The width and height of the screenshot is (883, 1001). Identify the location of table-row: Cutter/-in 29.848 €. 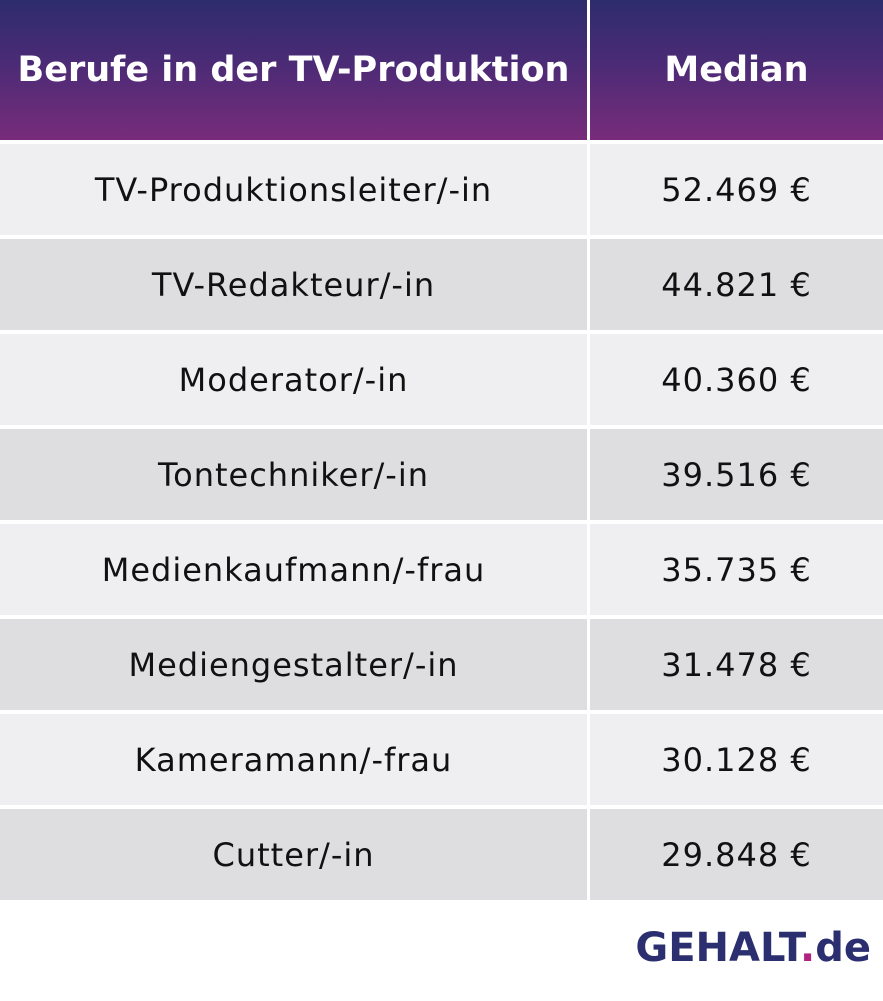
(441, 854).